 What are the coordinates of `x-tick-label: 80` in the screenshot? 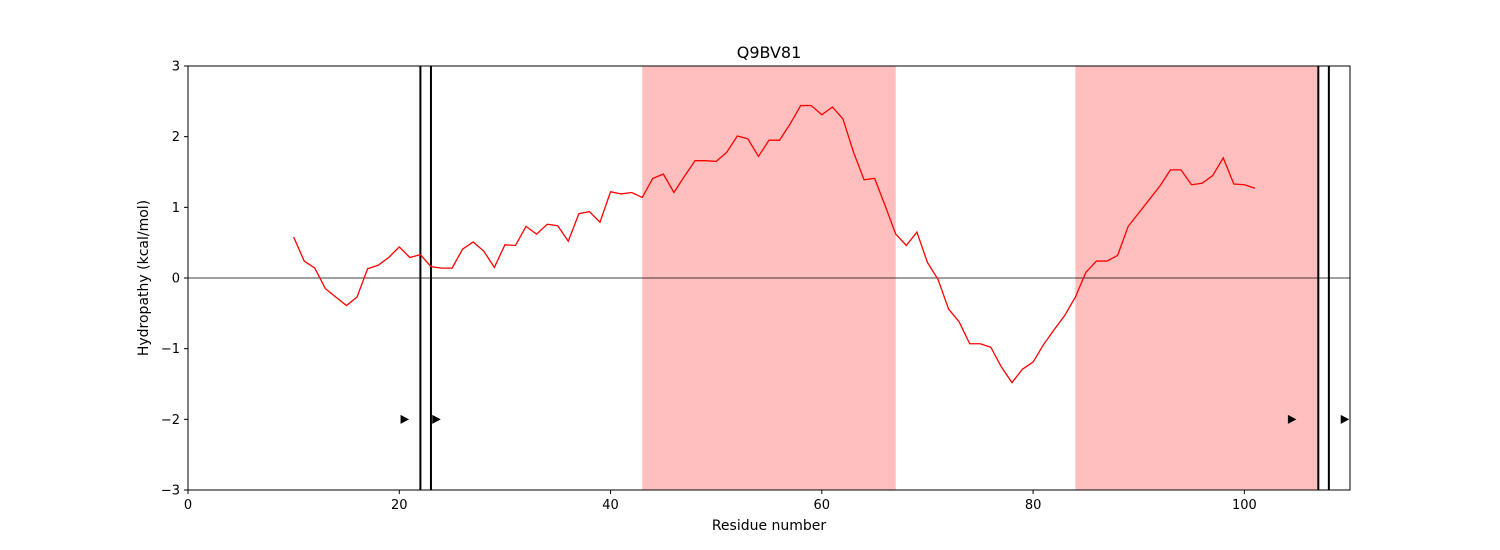 It's located at (1033, 505).